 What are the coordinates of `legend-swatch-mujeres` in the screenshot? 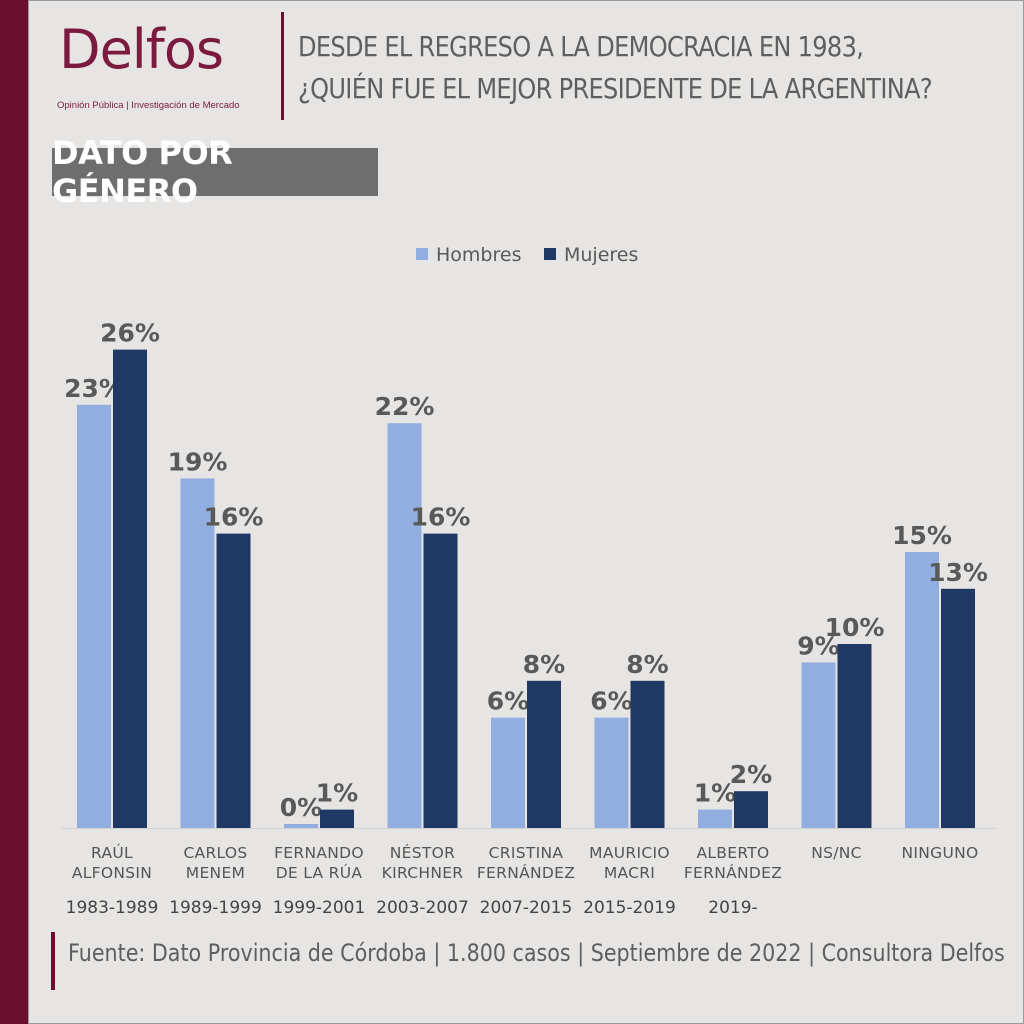 It's located at (550, 254).